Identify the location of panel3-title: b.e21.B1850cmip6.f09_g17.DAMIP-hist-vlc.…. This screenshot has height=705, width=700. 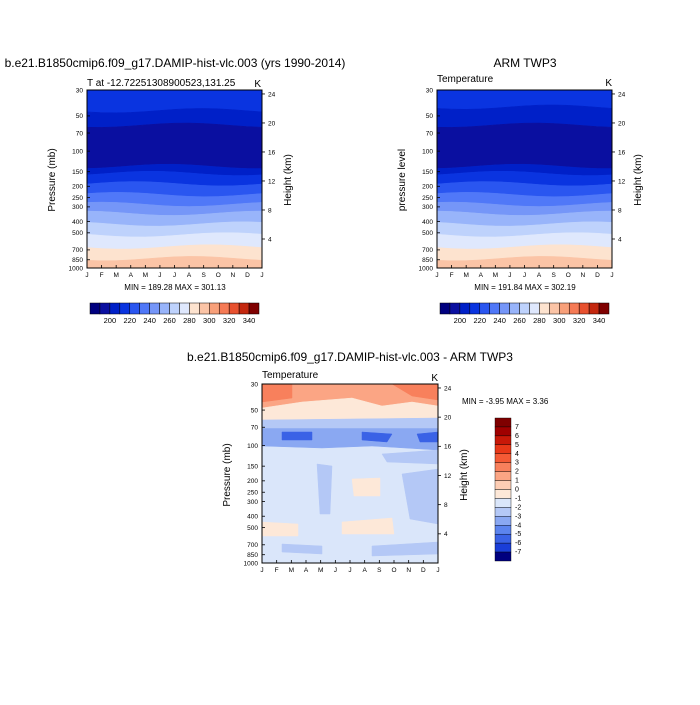
(350, 357).